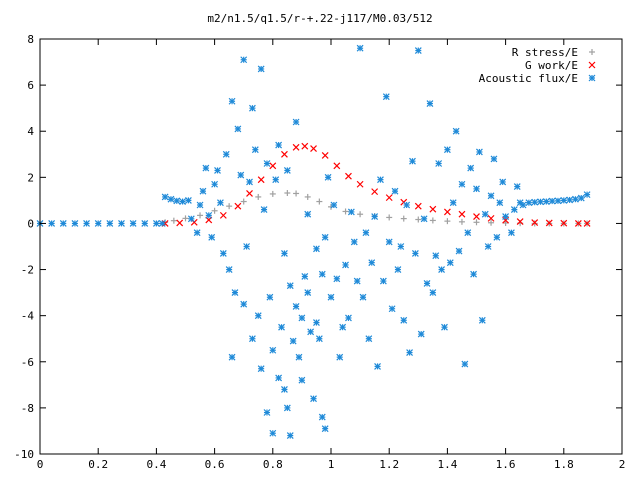  What do you see at coordinates (592, 78) in the screenshot?
I see `legend-marker` at bounding box center [592, 78].